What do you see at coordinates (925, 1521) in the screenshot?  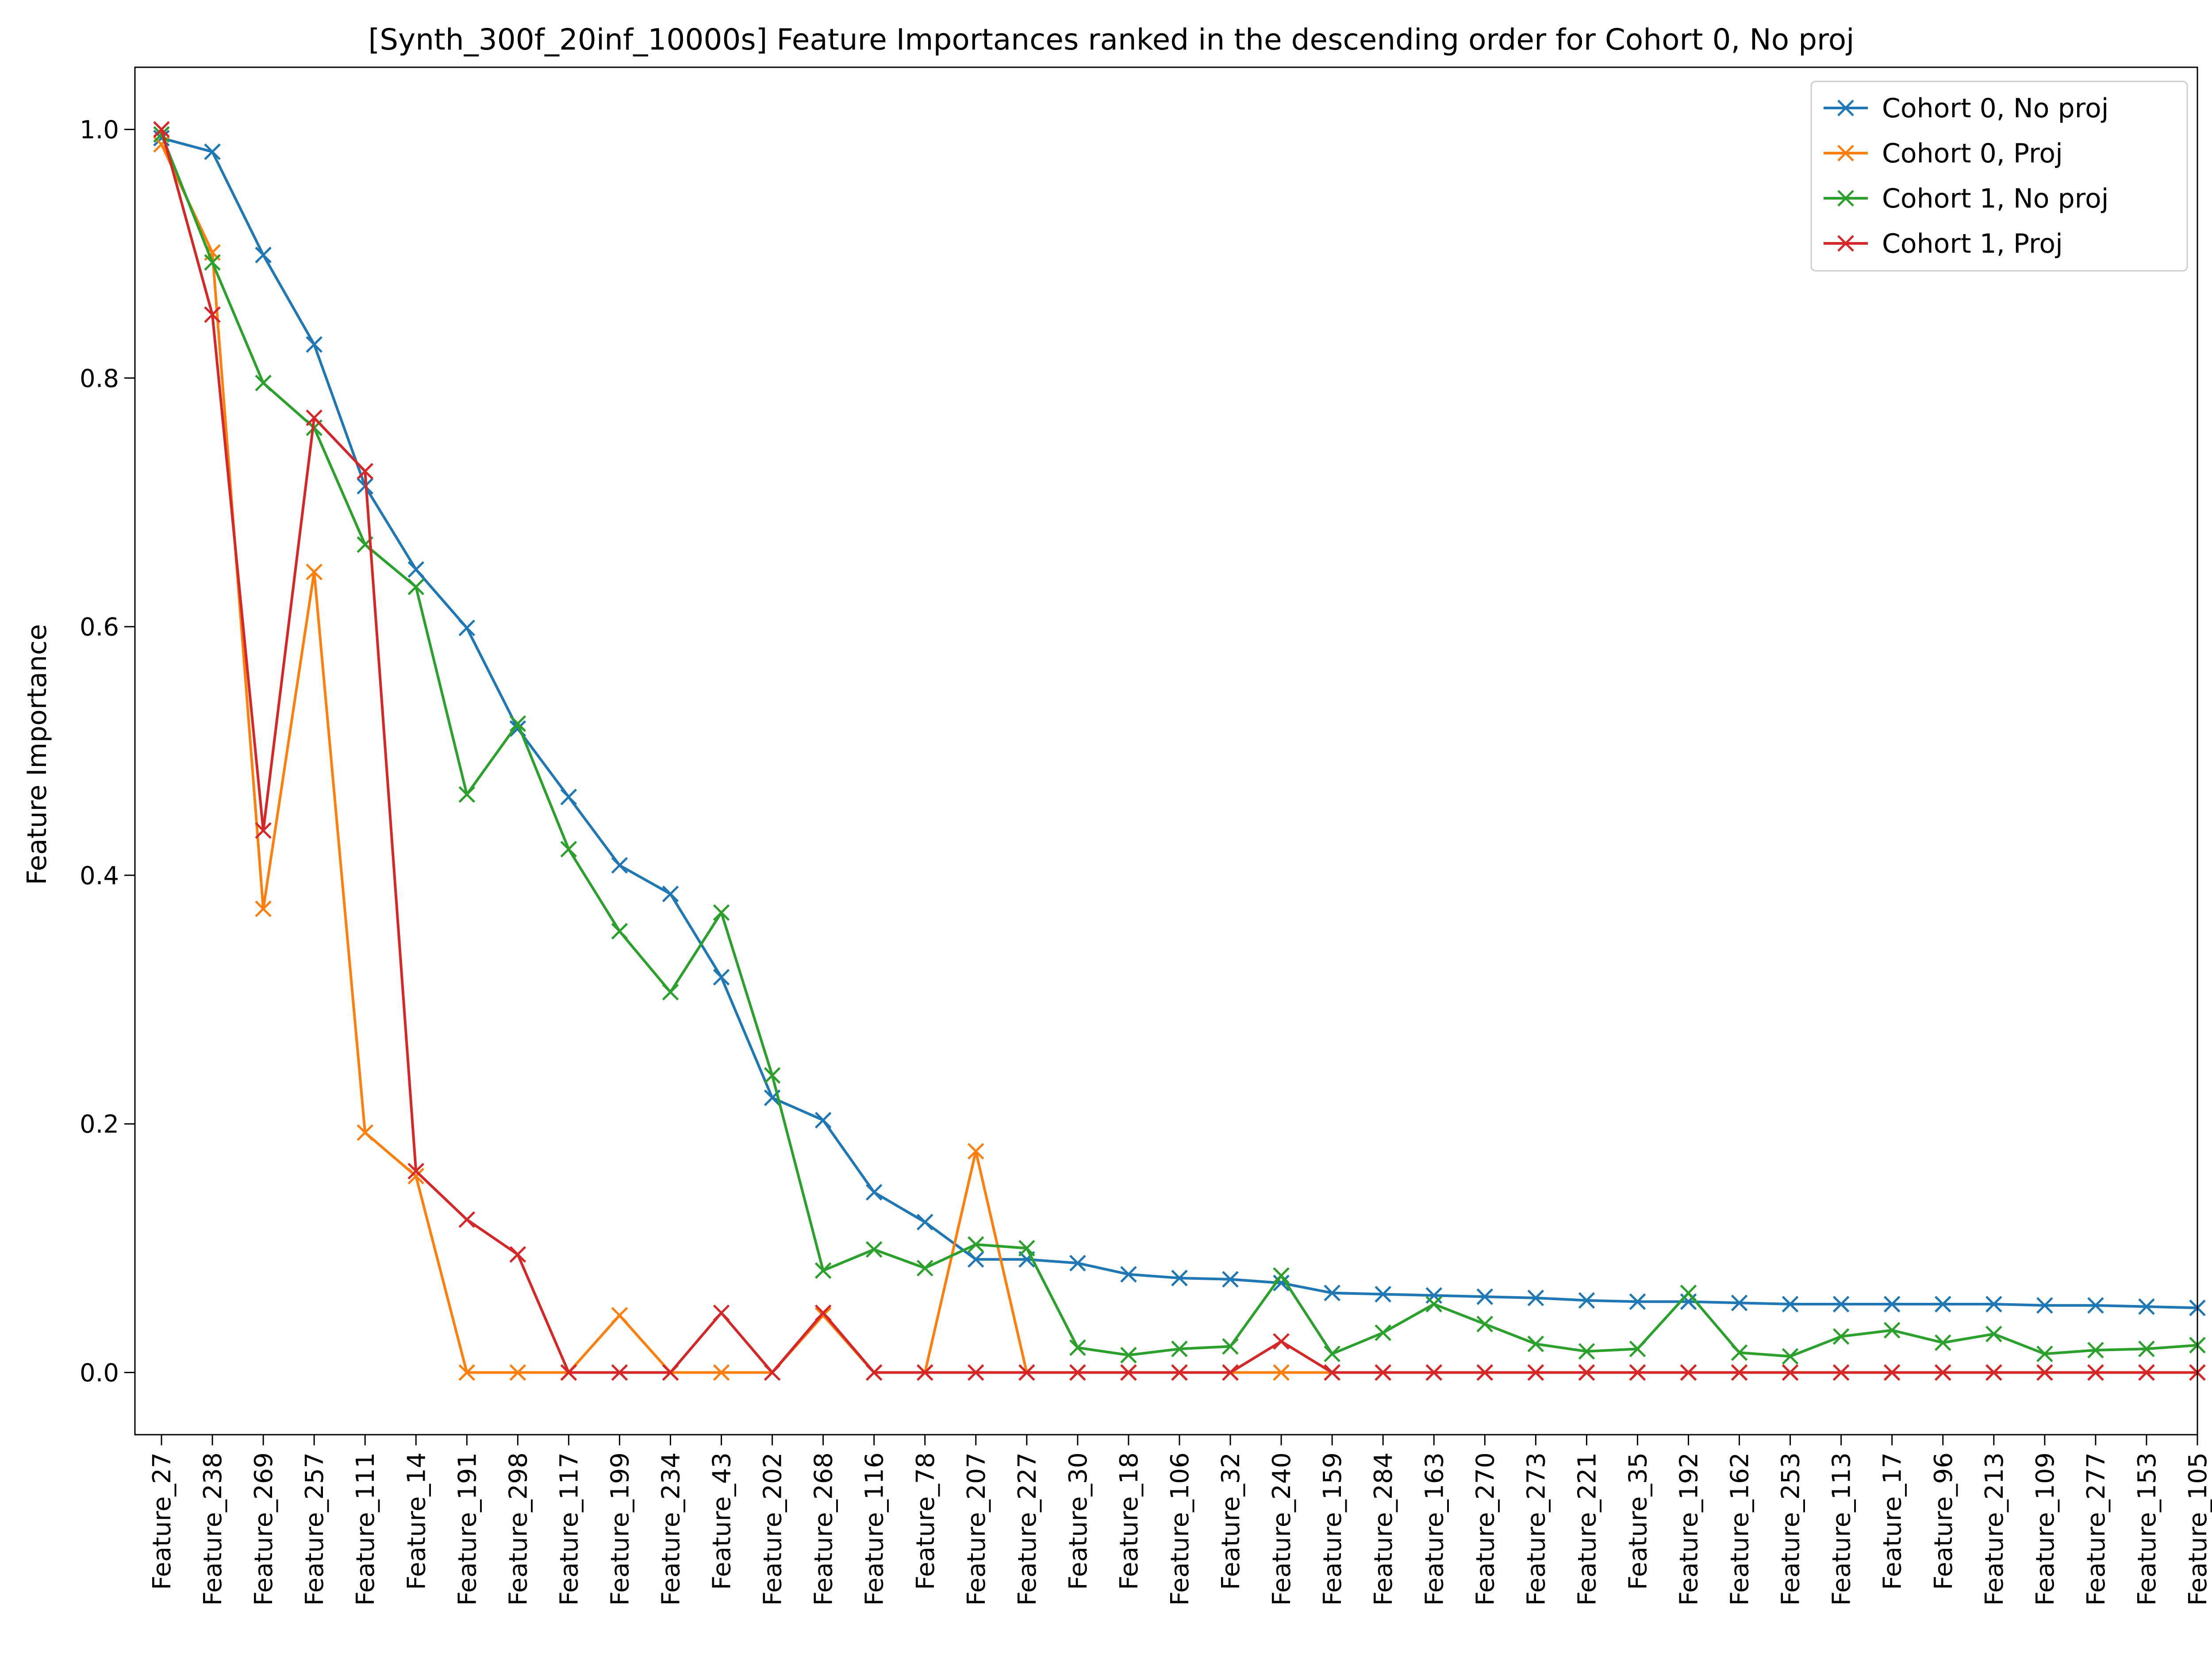 I see `x-tick-label: Feature_78` at bounding box center [925, 1521].